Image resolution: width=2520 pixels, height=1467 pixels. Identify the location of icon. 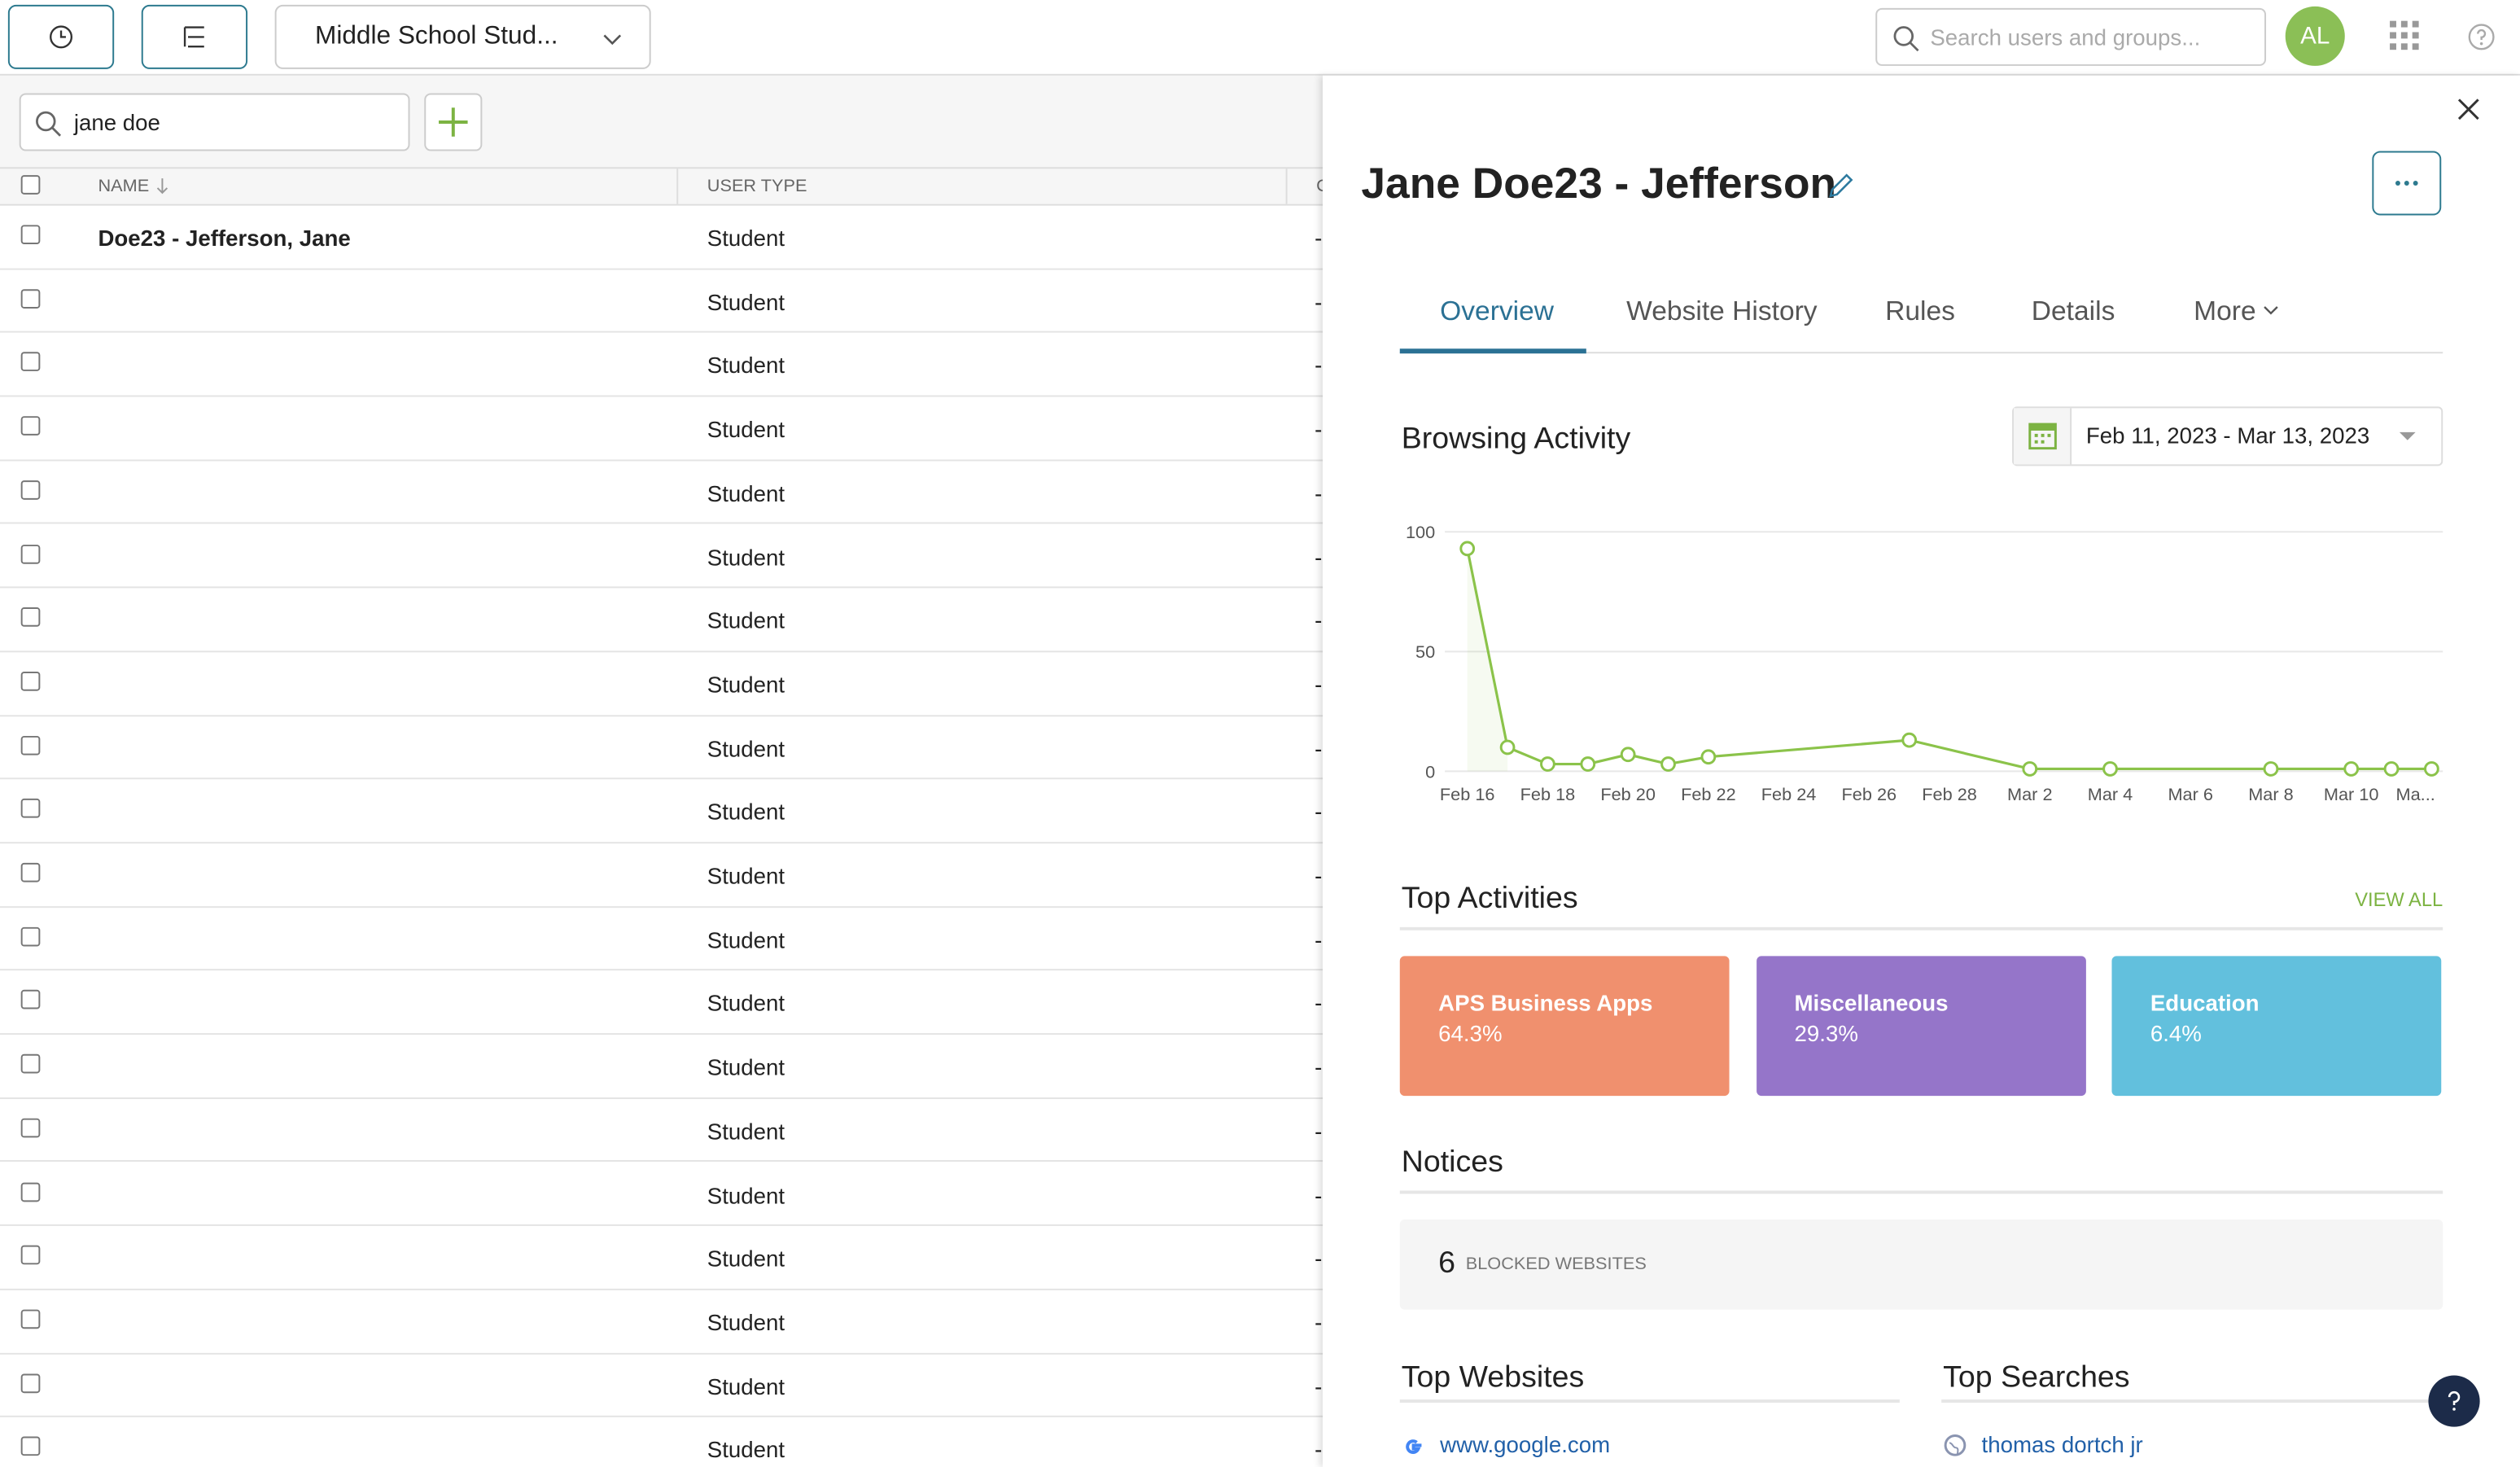
(194, 37).